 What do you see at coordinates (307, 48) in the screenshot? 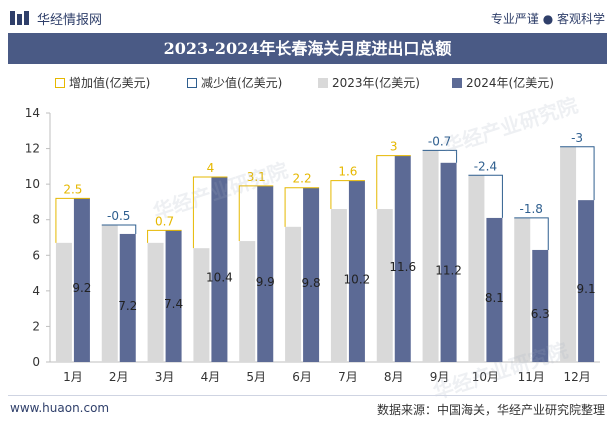
I see `chart-title: 2023-2024年长春海关月度进出口总额` at bounding box center [307, 48].